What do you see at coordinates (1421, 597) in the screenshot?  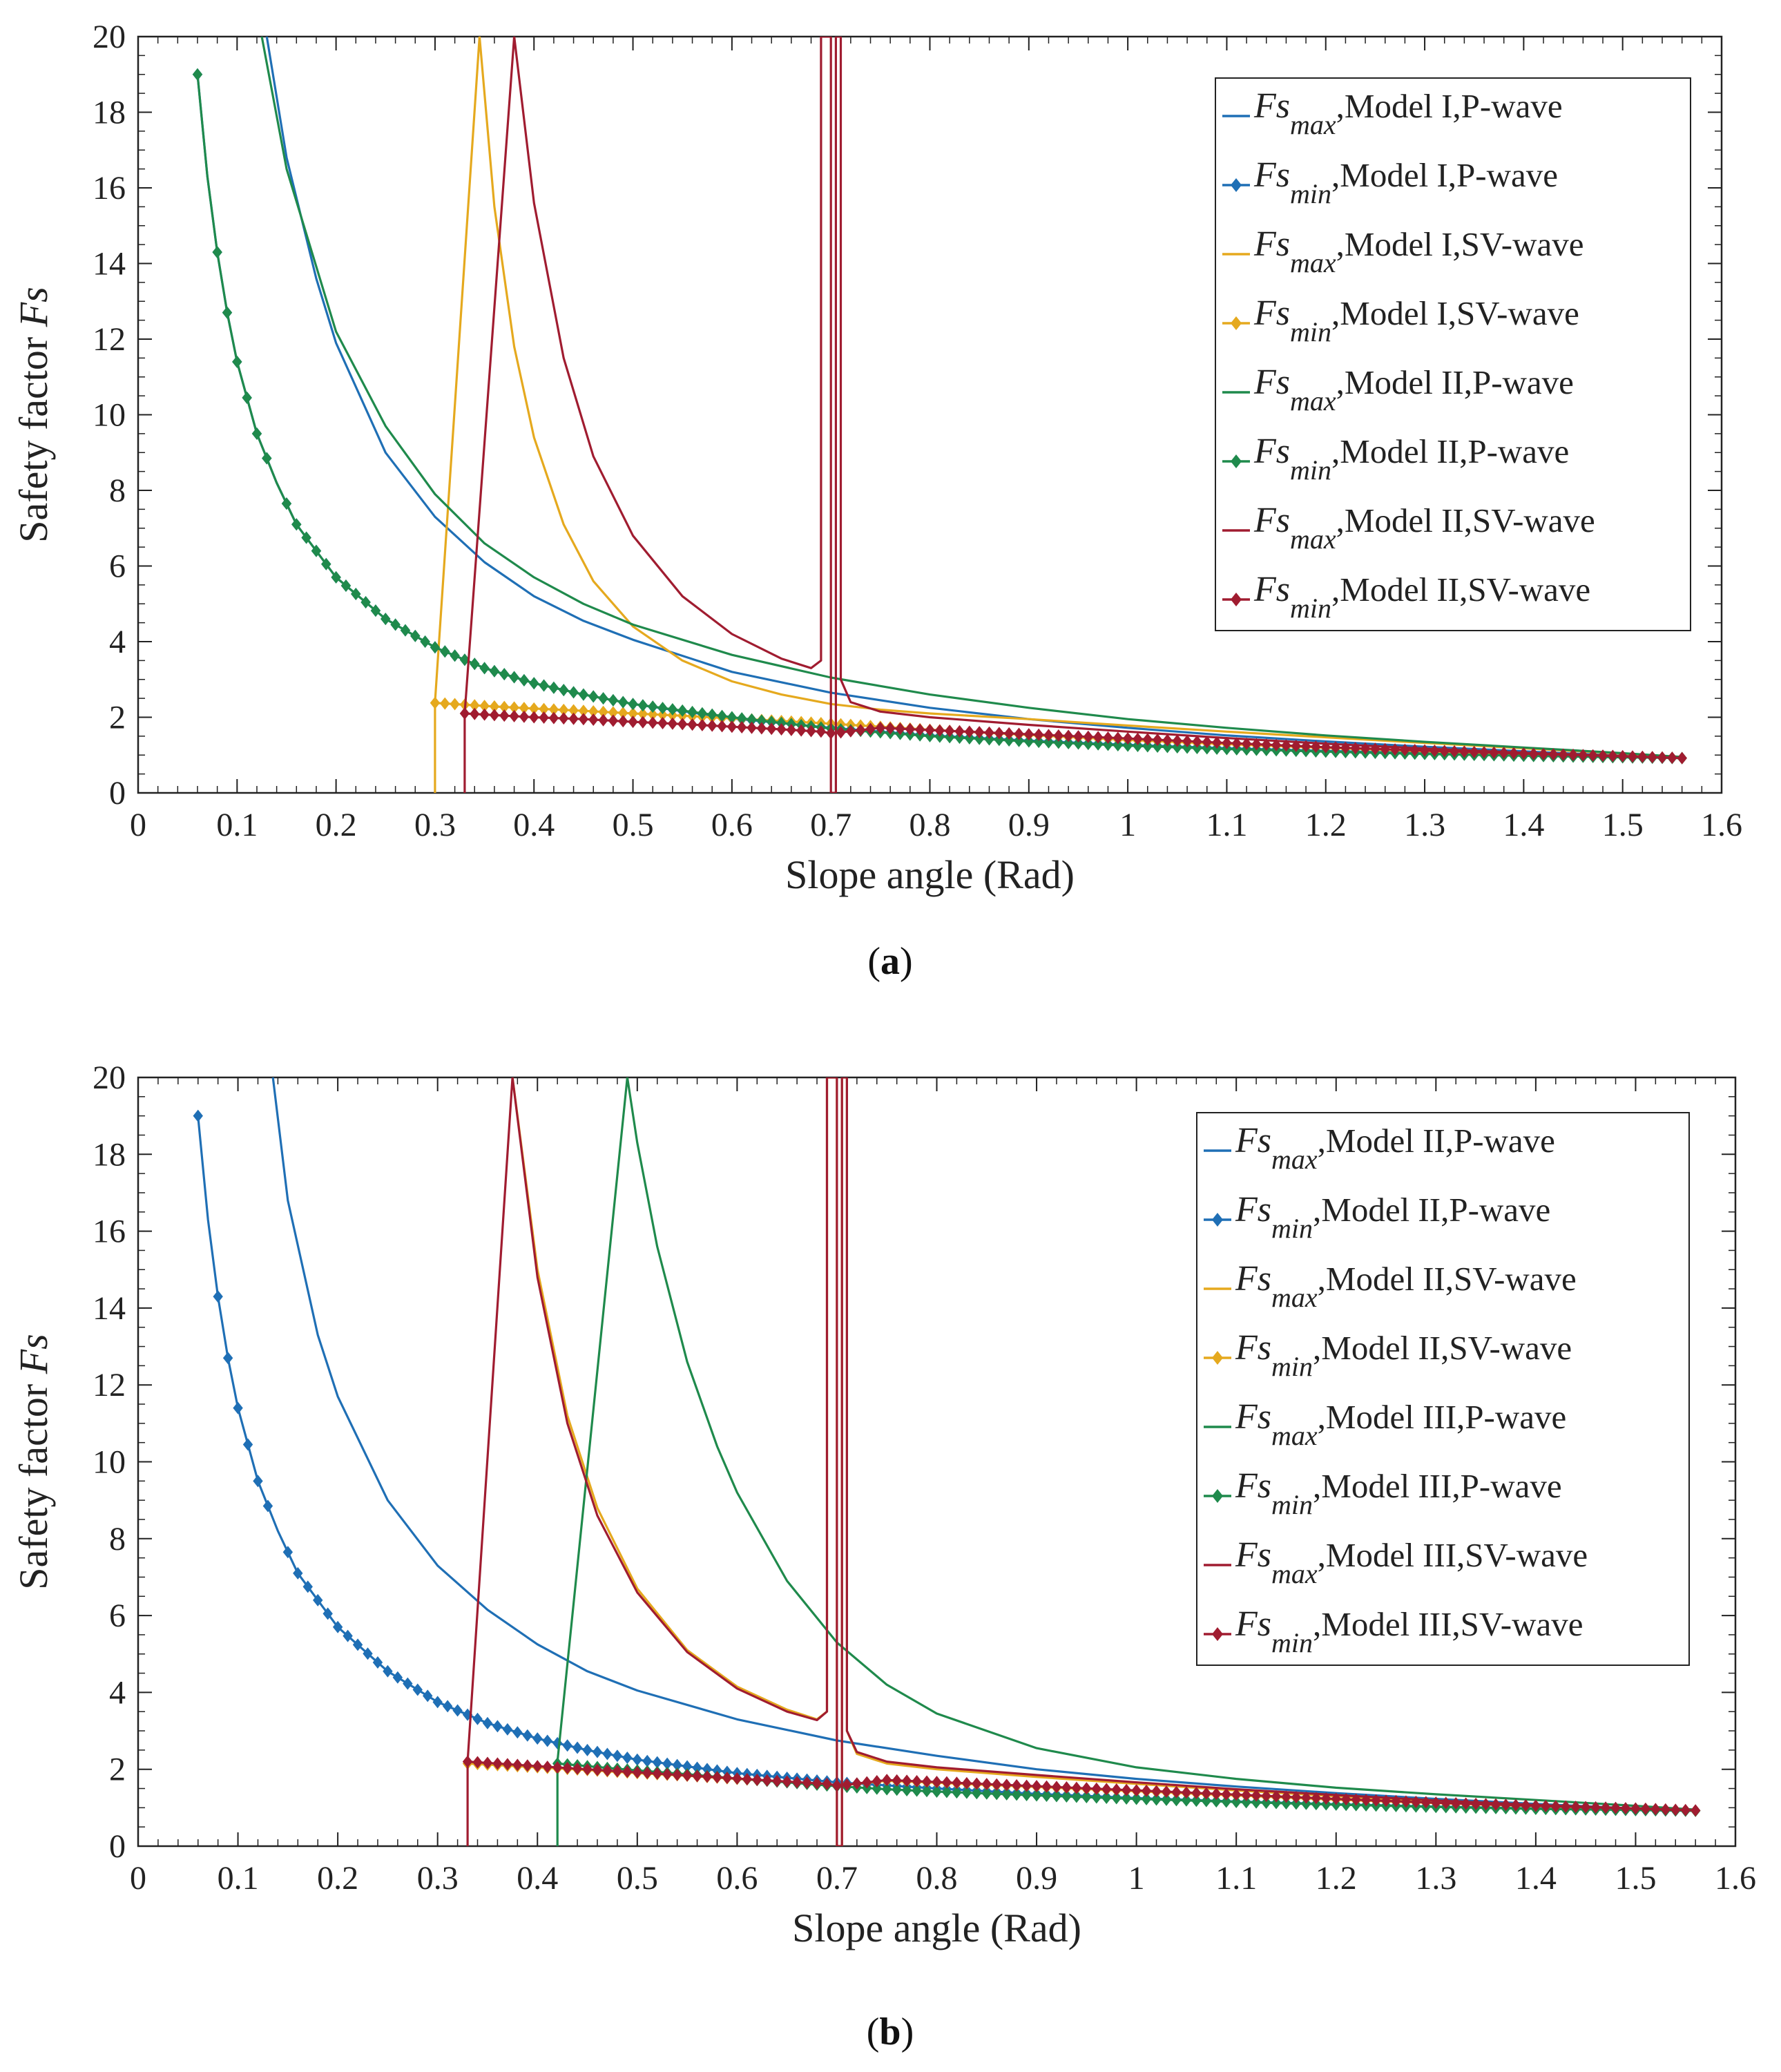 I see `legend-label-7: Fsmin,Model II,SV-wave` at bounding box center [1421, 597].